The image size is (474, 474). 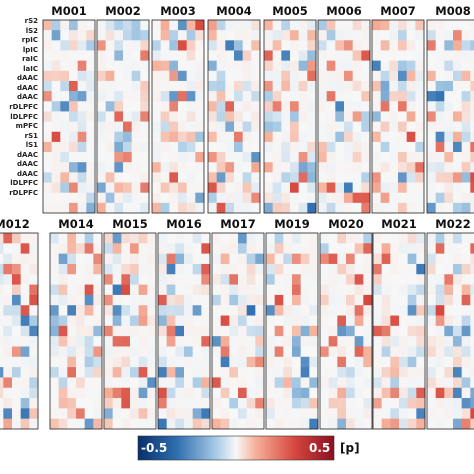 I want to click on panel-border, so click(x=450, y=331).